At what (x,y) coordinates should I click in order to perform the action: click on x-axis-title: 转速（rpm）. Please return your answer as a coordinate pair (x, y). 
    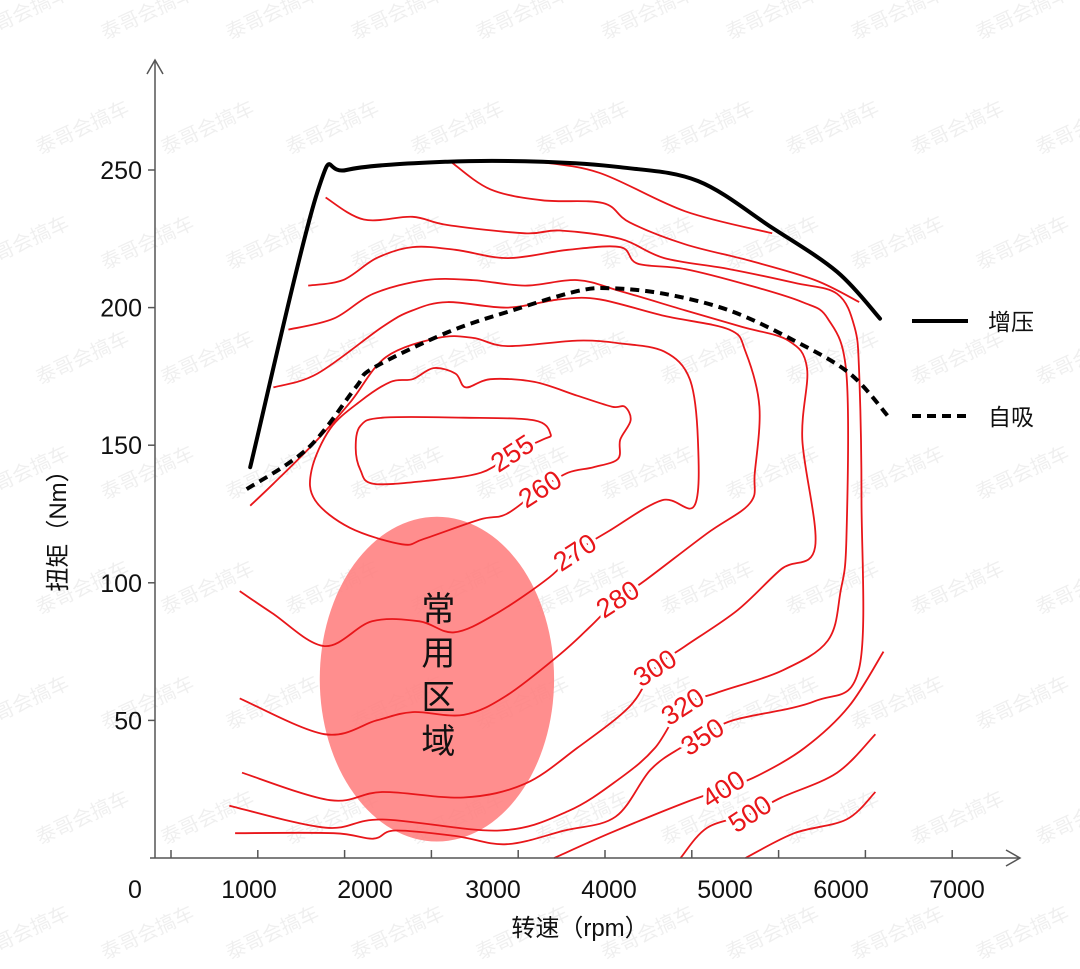
    Looking at the image, I should click on (579, 928).